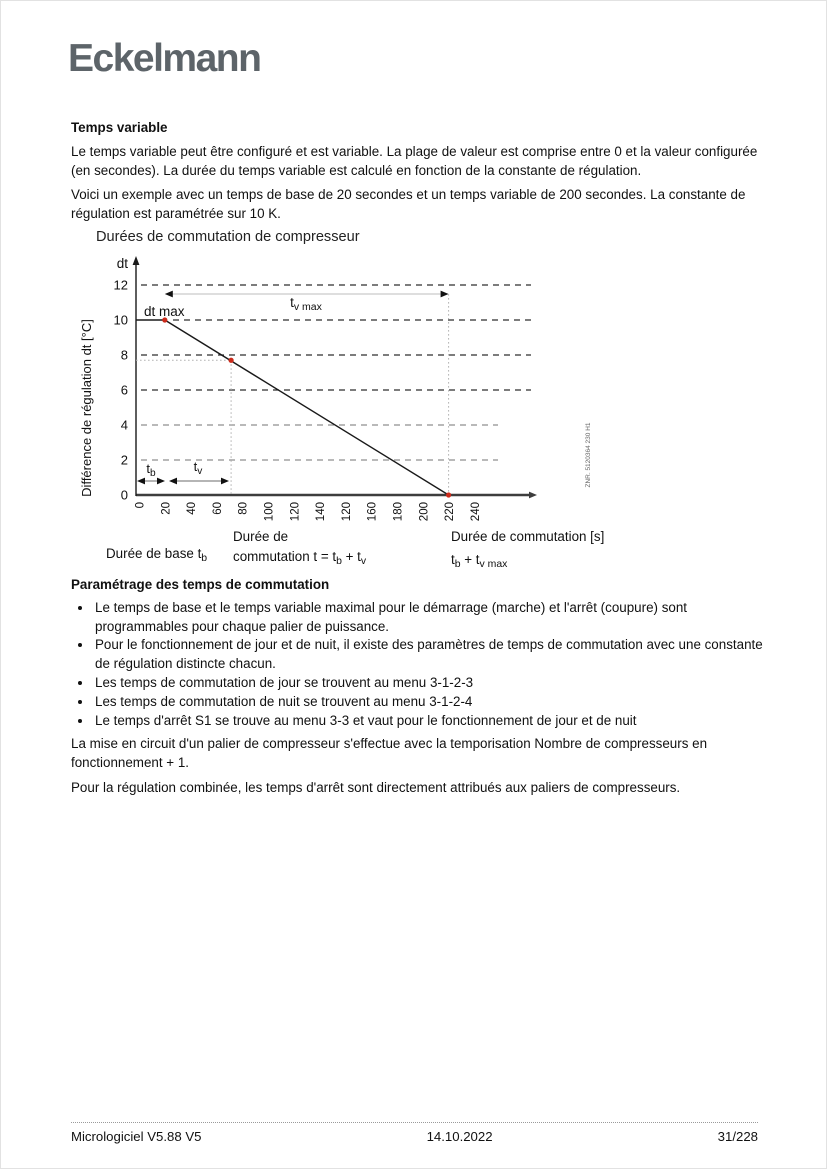 The height and width of the screenshot is (1169, 827). I want to click on x-tick-label: 60, so click(218, 508).